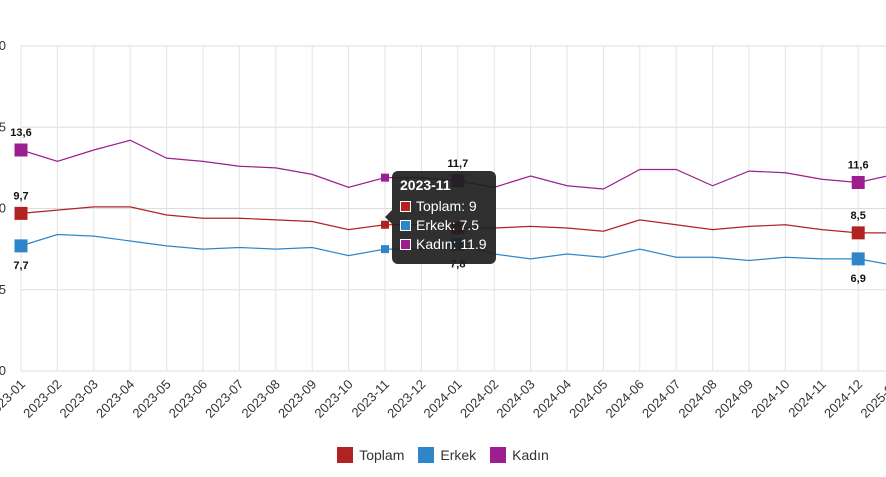  I want to click on data-label-kadin: 11,6, so click(858, 166).